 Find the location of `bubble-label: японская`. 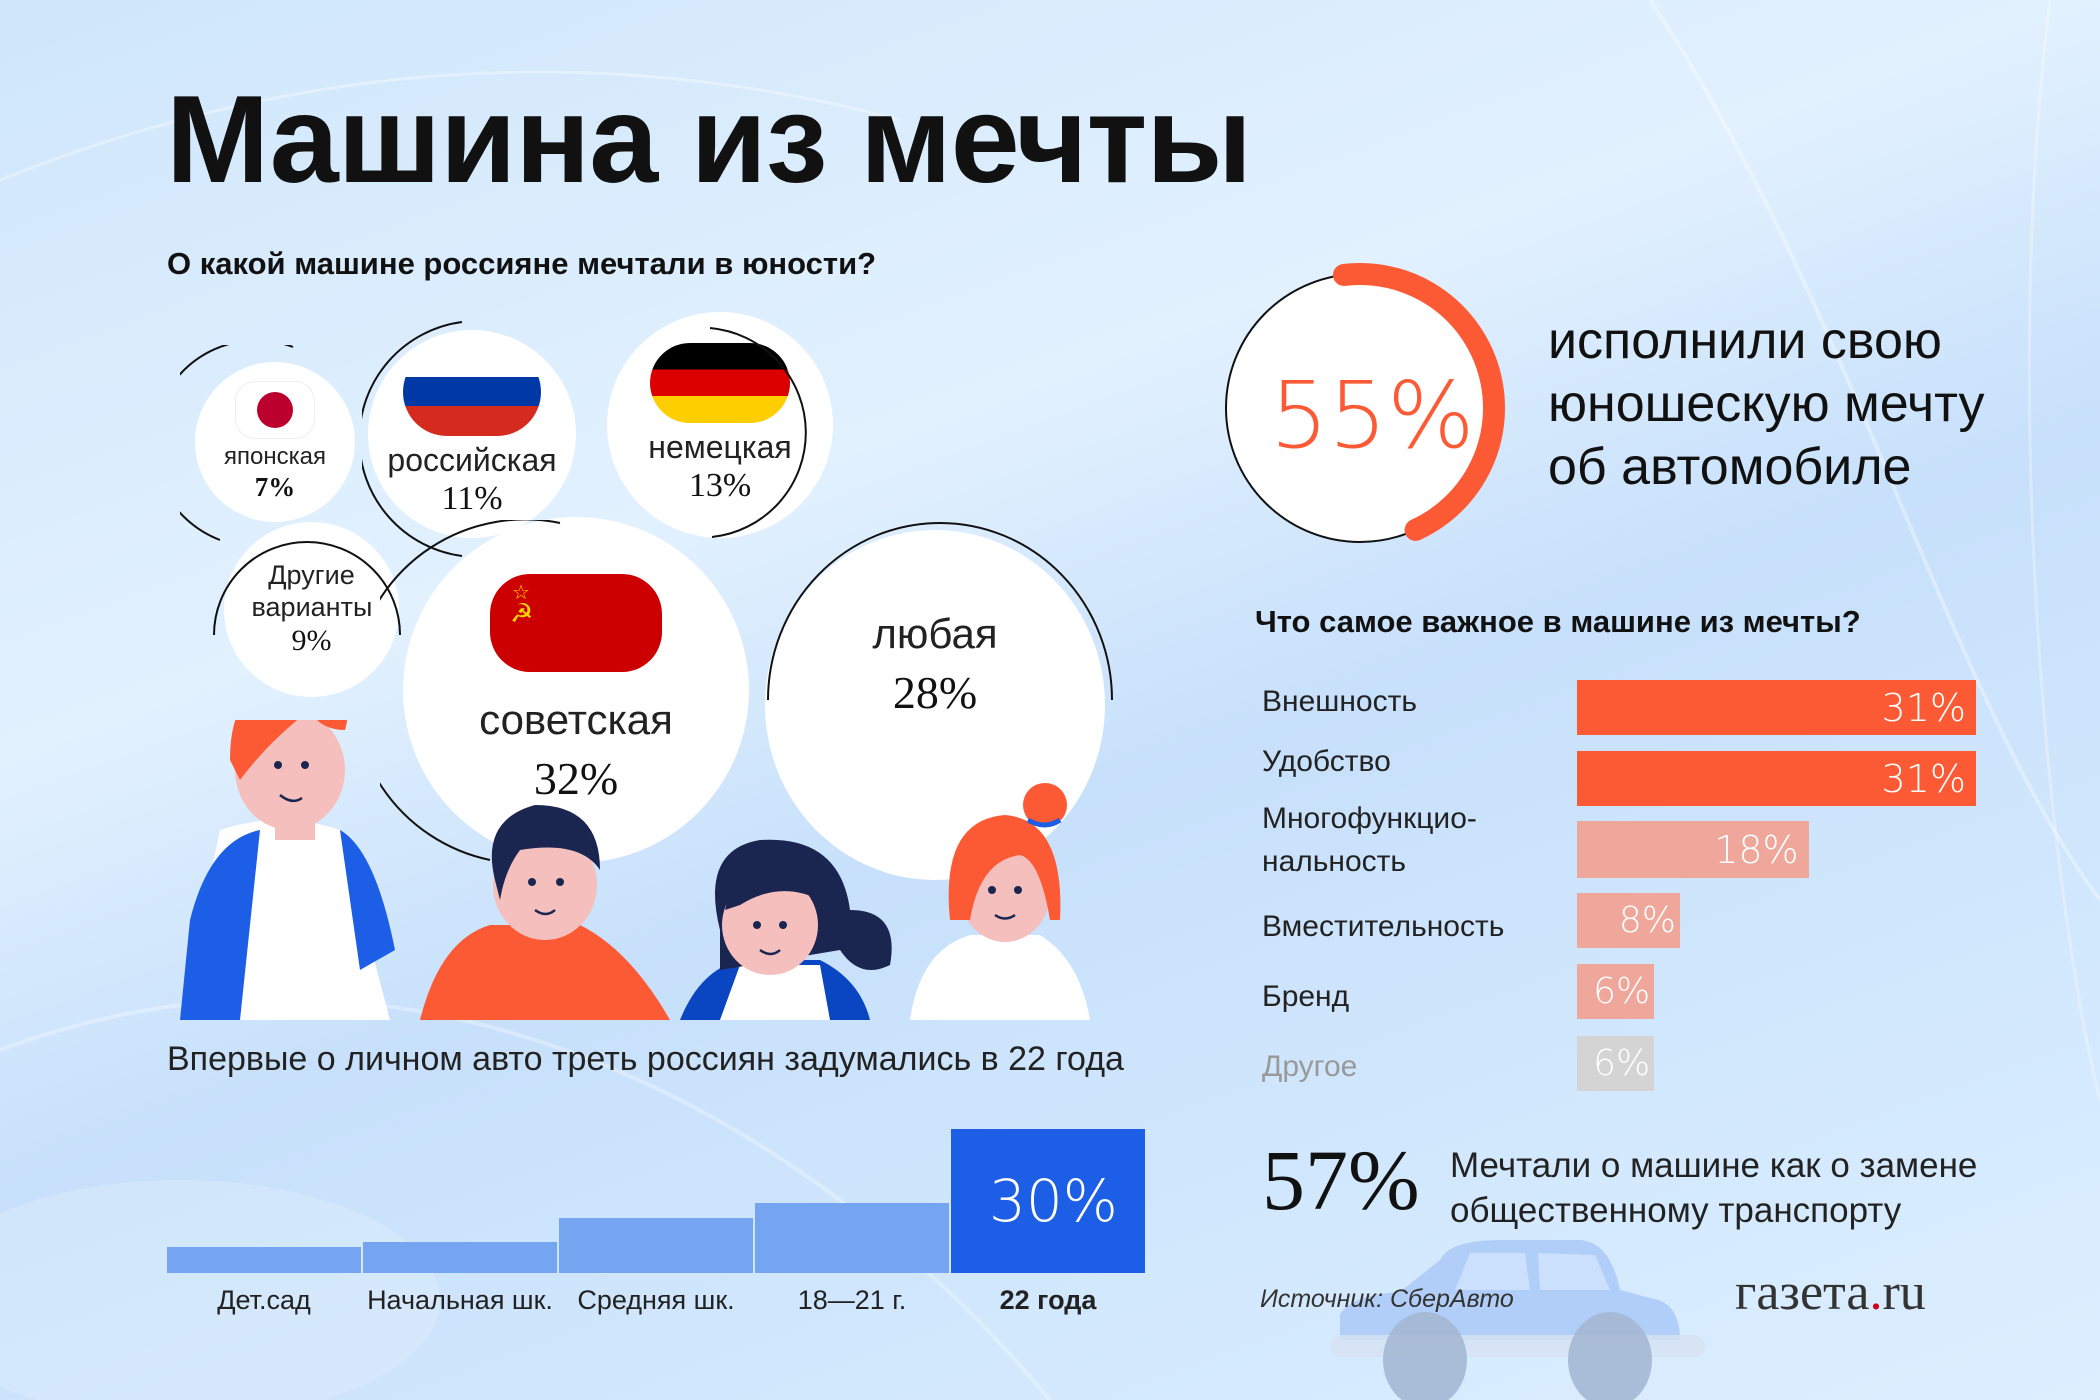

bubble-label: японская is located at coordinates (275, 456).